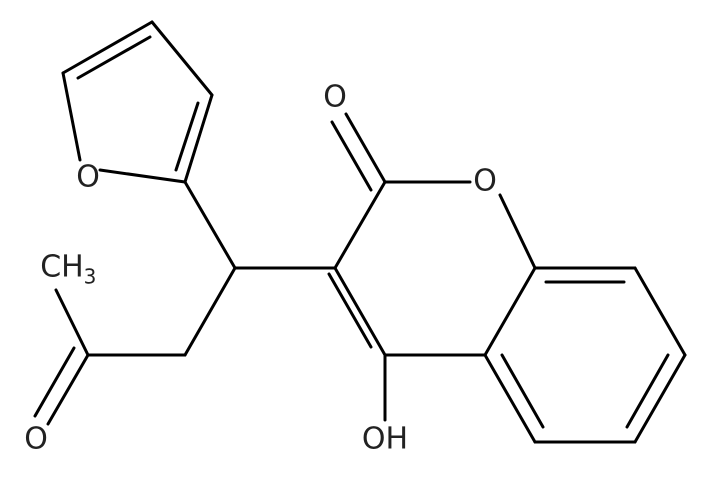 Image resolution: width=710 pixels, height=479 pixels. What do you see at coordinates (385, 439) in the screenshot?
I see `atom-label: OH` at bounding box center [385, 439].